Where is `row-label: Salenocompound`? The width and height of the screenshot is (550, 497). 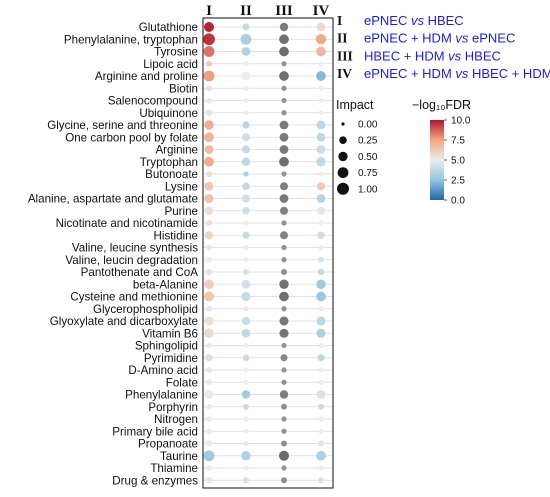
row-label: Salenocompound is located at coordinates (153, 101).